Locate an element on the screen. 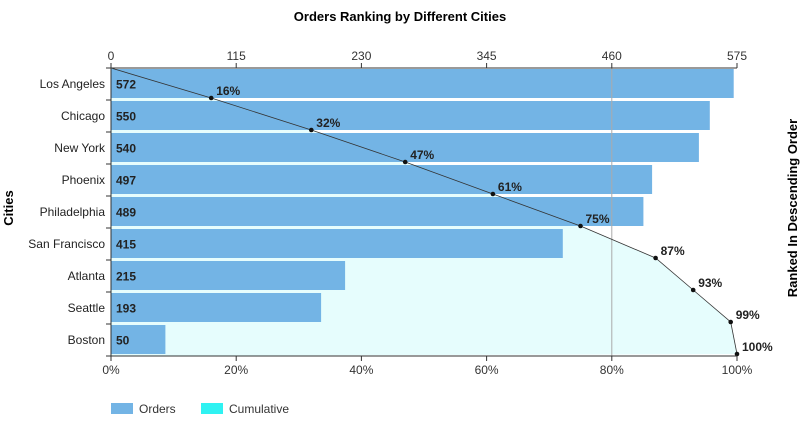 Image resolution: width=800 pixels, height=428 pixels. category-label: Boston is located at coordinates (86, 340).